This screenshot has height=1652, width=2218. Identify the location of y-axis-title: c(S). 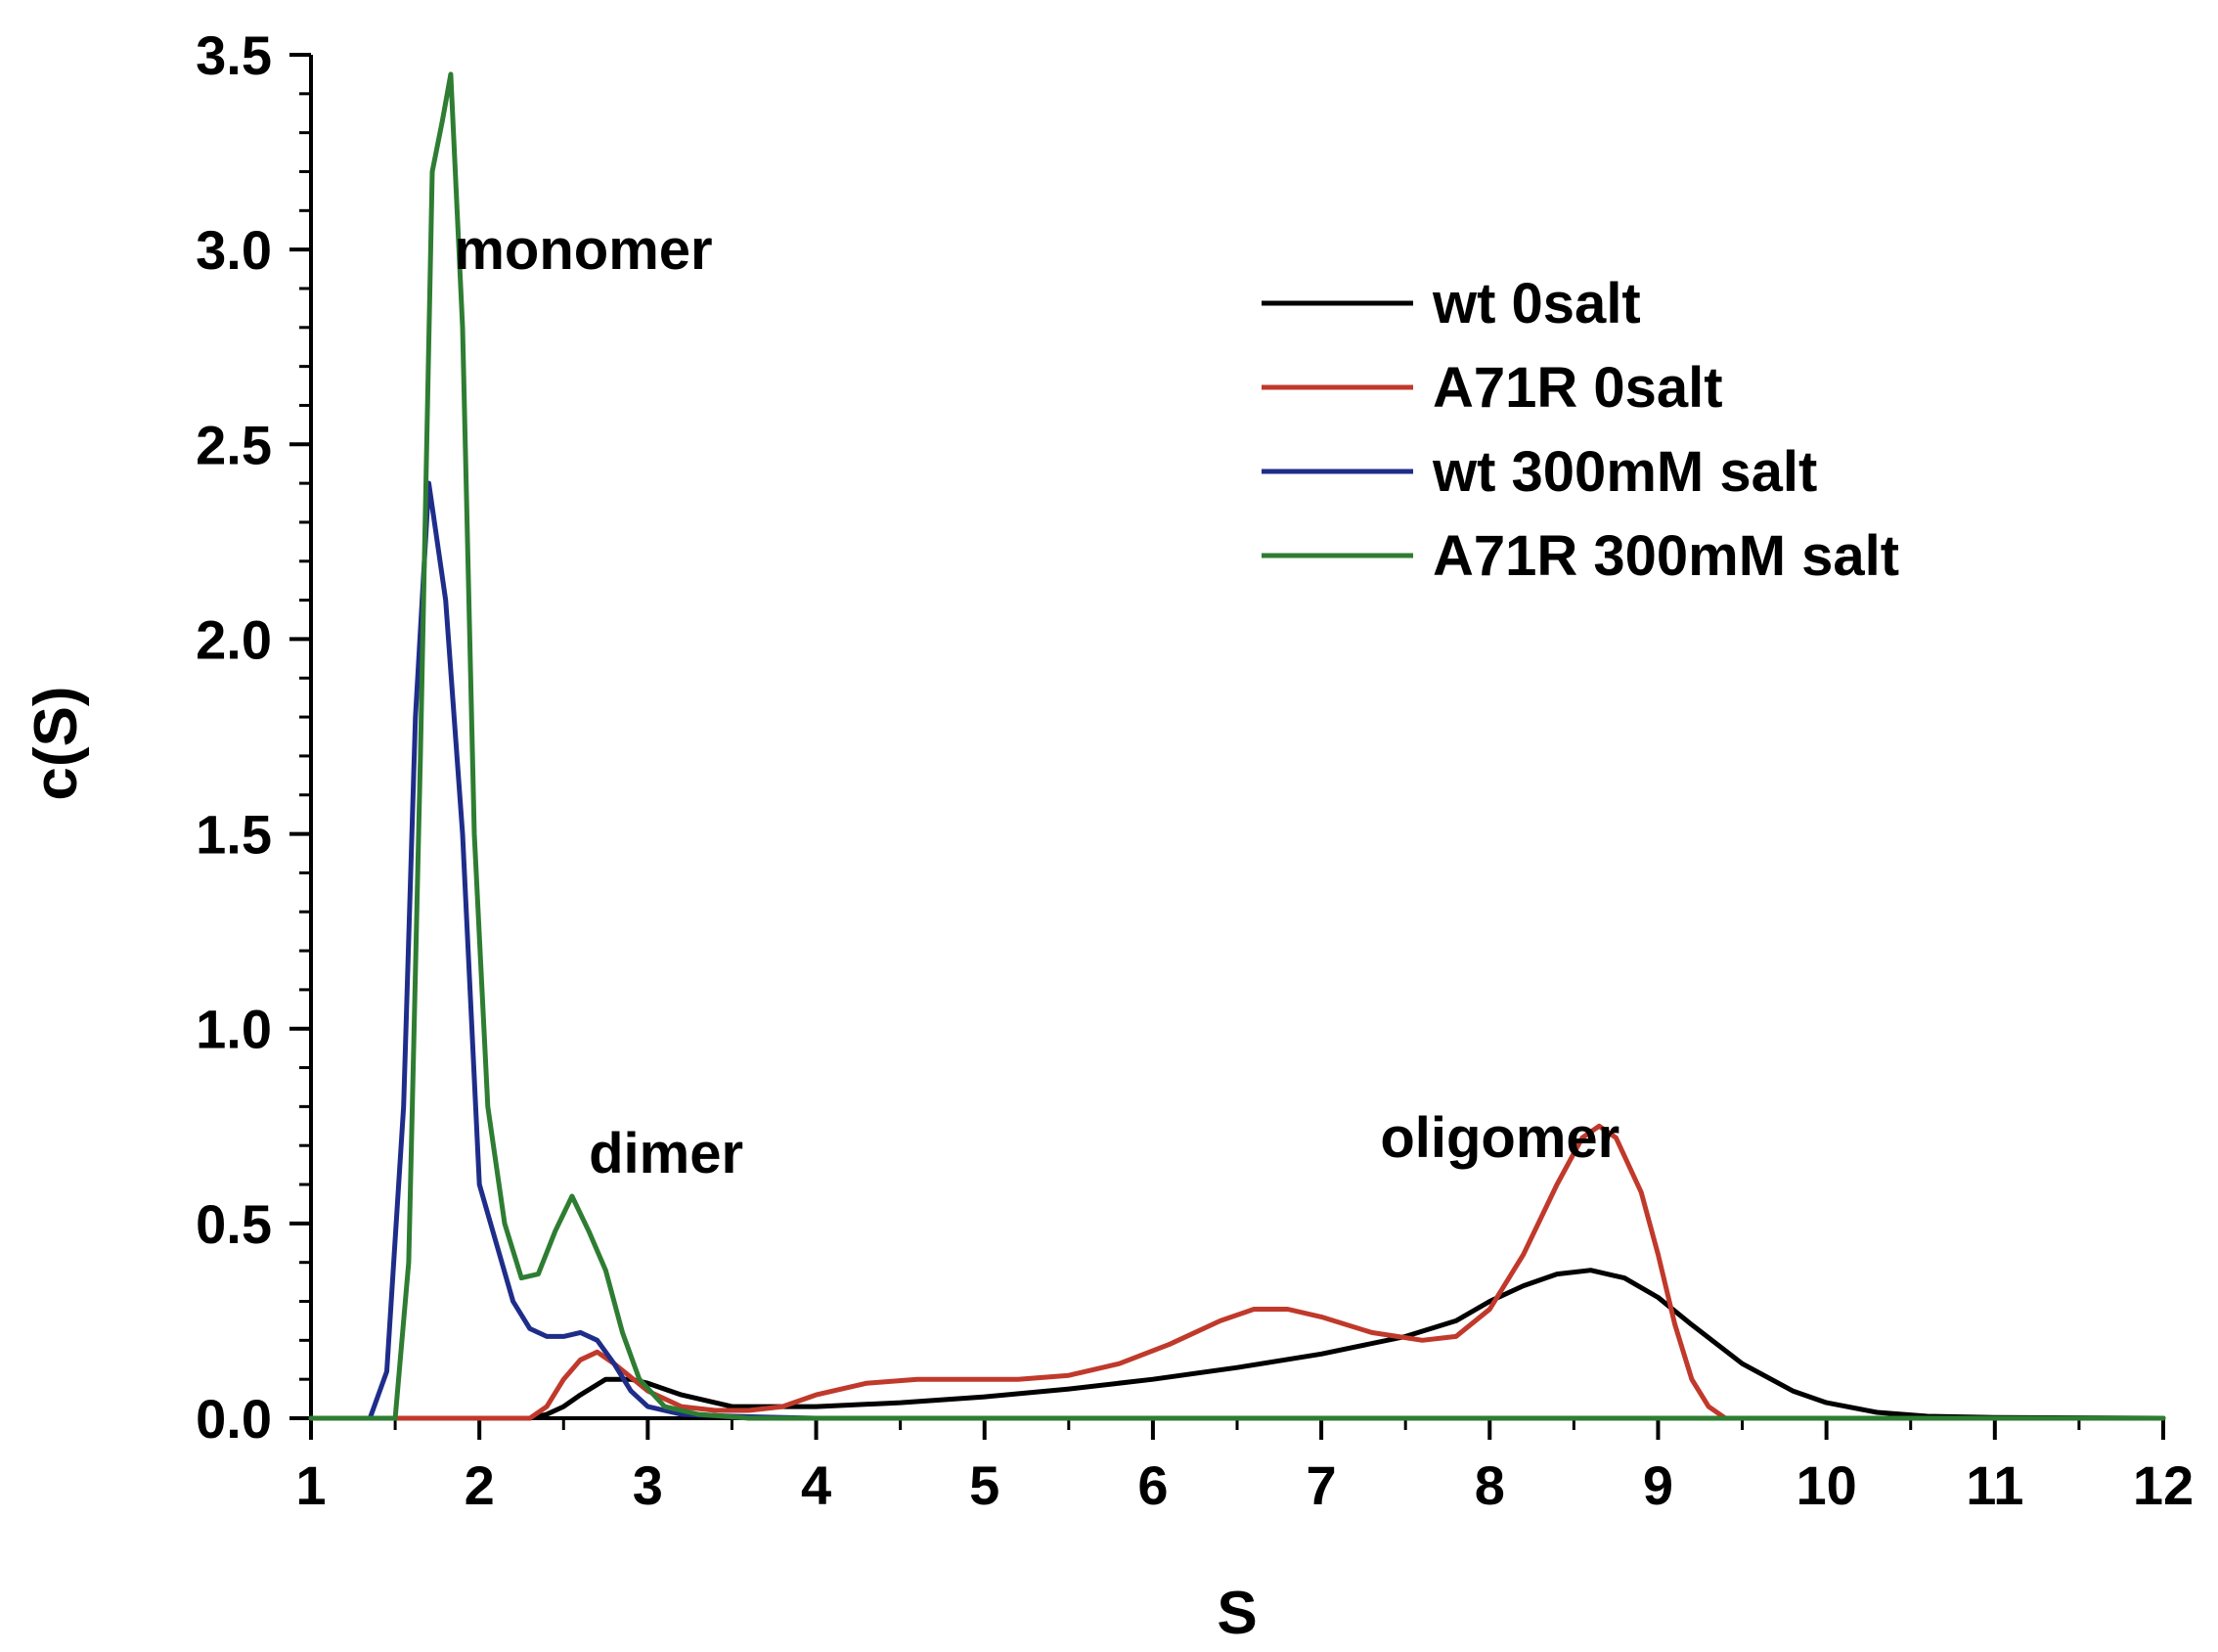
(56, 743).